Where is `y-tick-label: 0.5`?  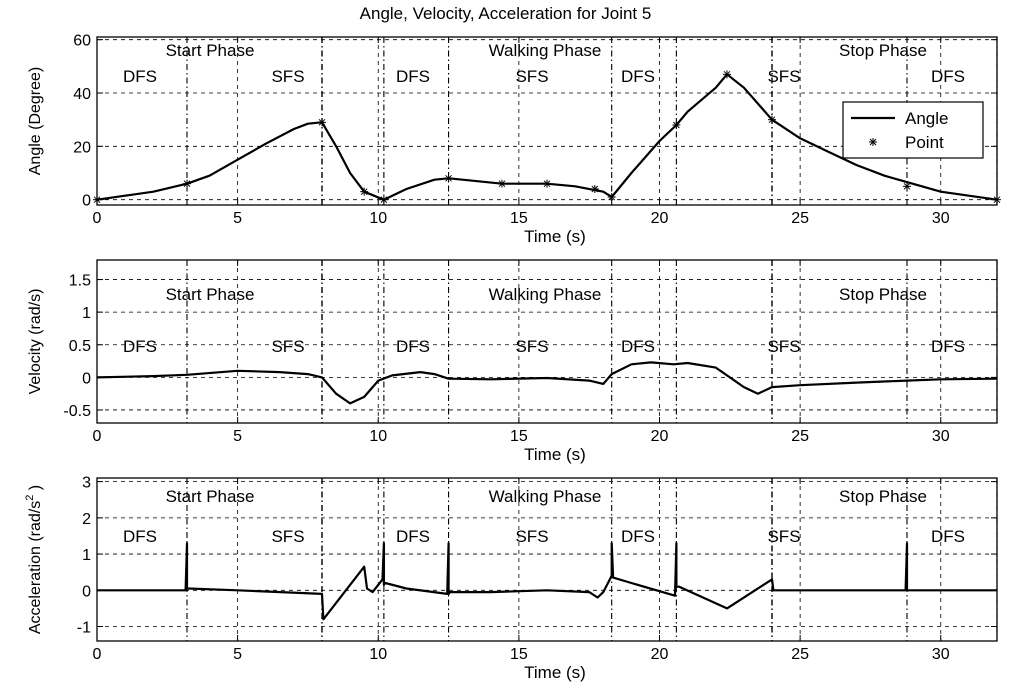
y-tick-label: 0.5 is located at coordinates (80, 346).